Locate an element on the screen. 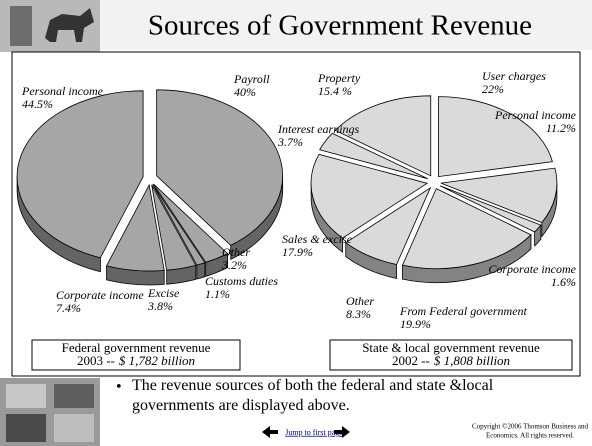  copyright: Economics. All rights reserved. is located at coordinates (530, 436).